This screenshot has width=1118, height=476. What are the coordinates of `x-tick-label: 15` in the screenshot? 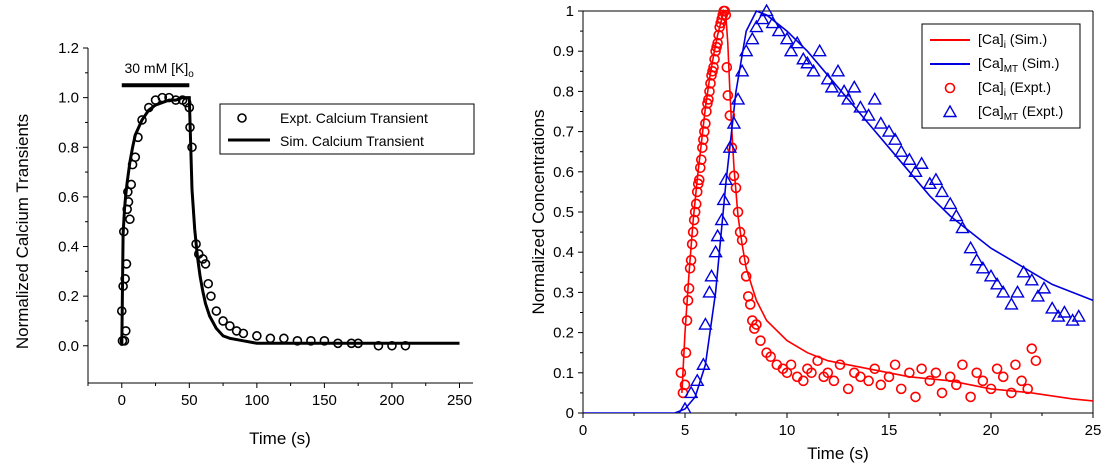 It's located at (889, 430).